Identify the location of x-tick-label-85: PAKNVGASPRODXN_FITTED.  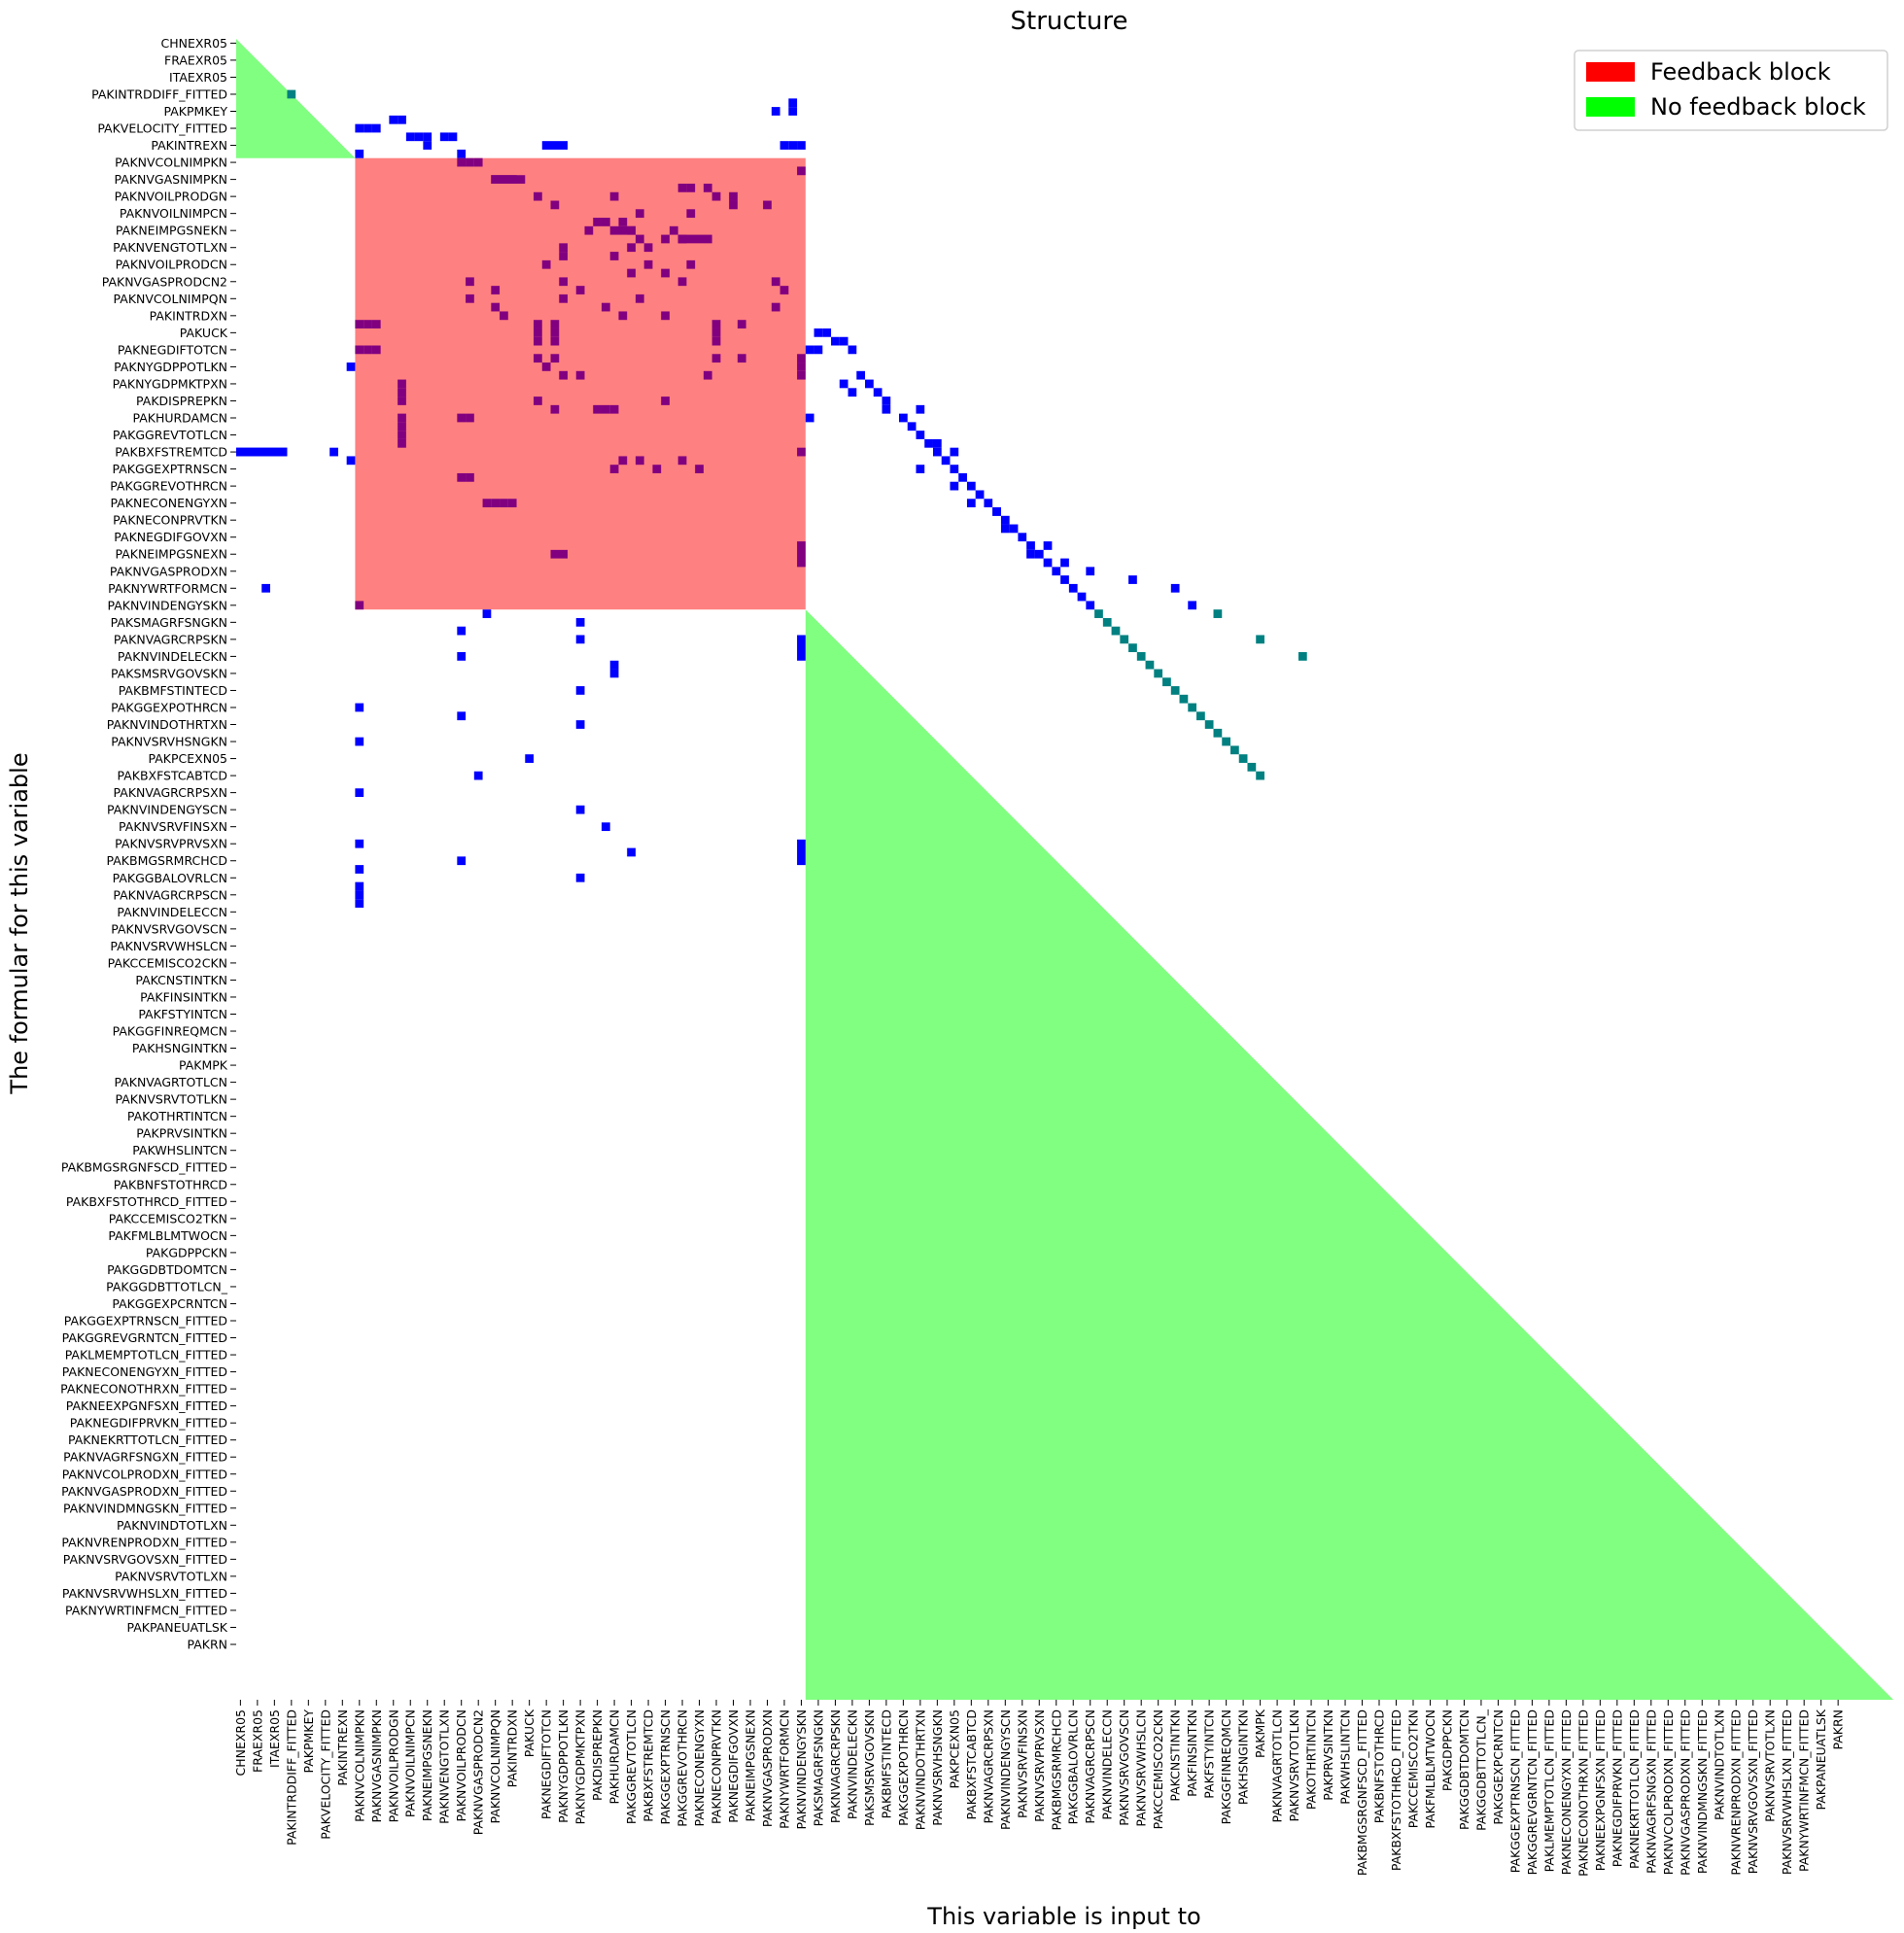
(1685, 1792).